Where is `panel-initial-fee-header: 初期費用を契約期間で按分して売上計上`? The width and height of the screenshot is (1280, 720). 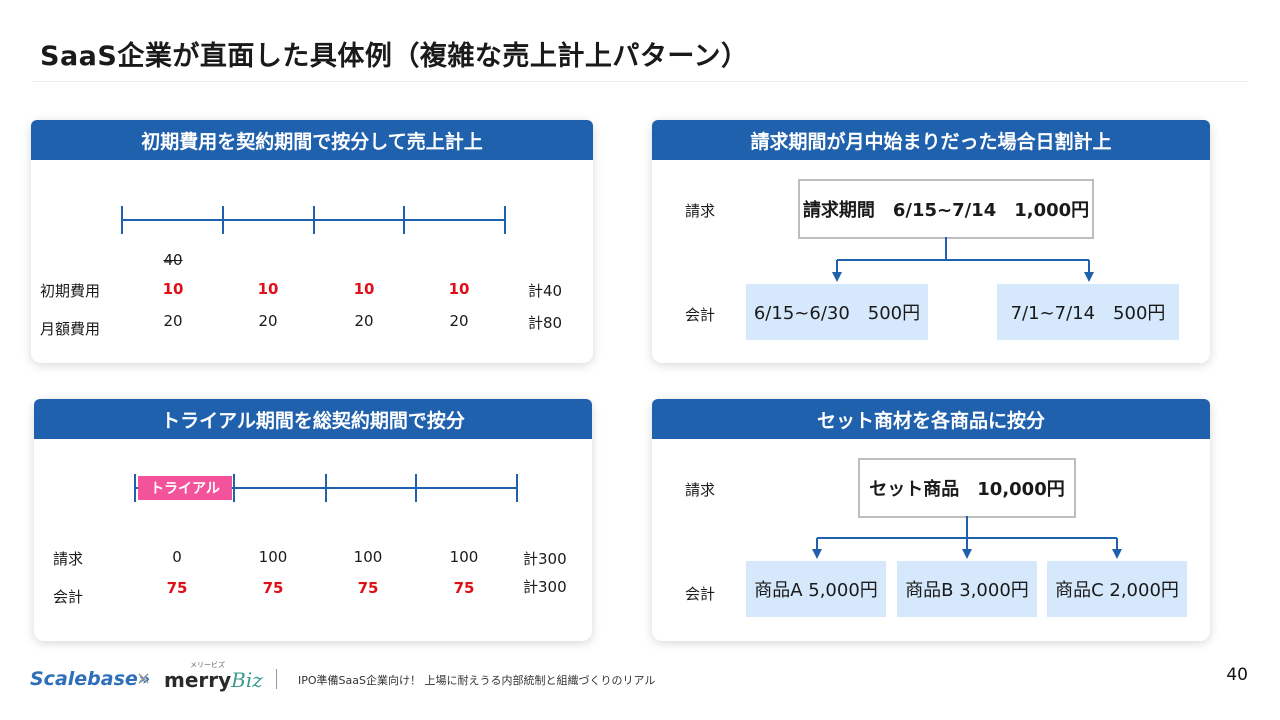 panel-initial-fee-header: 初期費用を契約期間で按分して売上計上 is located at coordinates (312, 140).